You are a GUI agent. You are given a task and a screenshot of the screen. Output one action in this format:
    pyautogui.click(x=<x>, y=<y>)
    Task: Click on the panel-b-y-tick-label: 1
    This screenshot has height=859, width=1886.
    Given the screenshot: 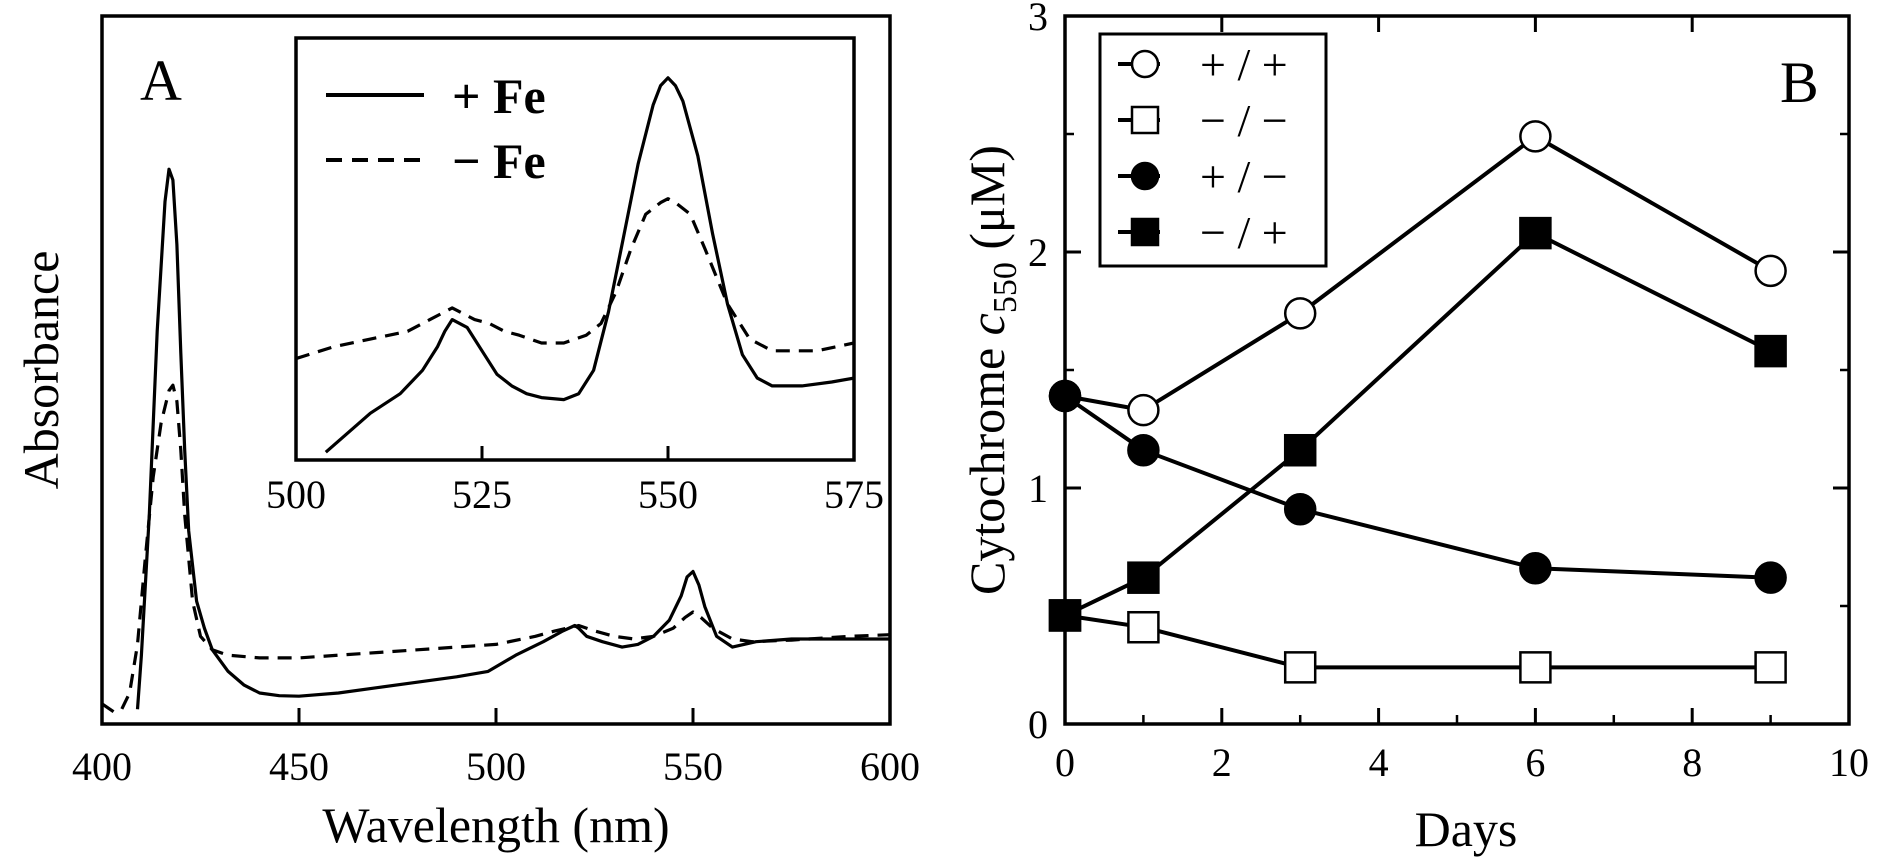 What is the action you would take?
    pyautogui.click(x=1038, y=488)
    